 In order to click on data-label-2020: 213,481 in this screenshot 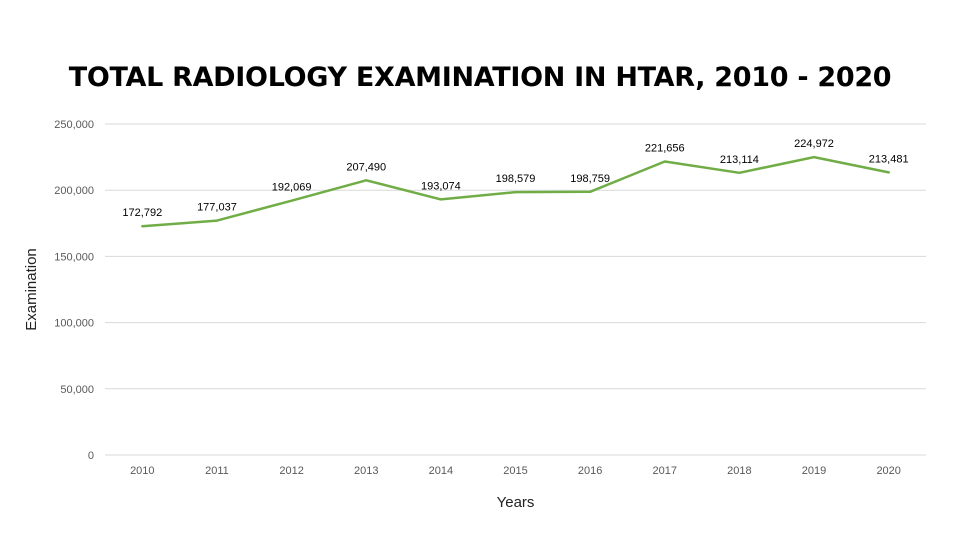, I will do `click(889, 159)`.